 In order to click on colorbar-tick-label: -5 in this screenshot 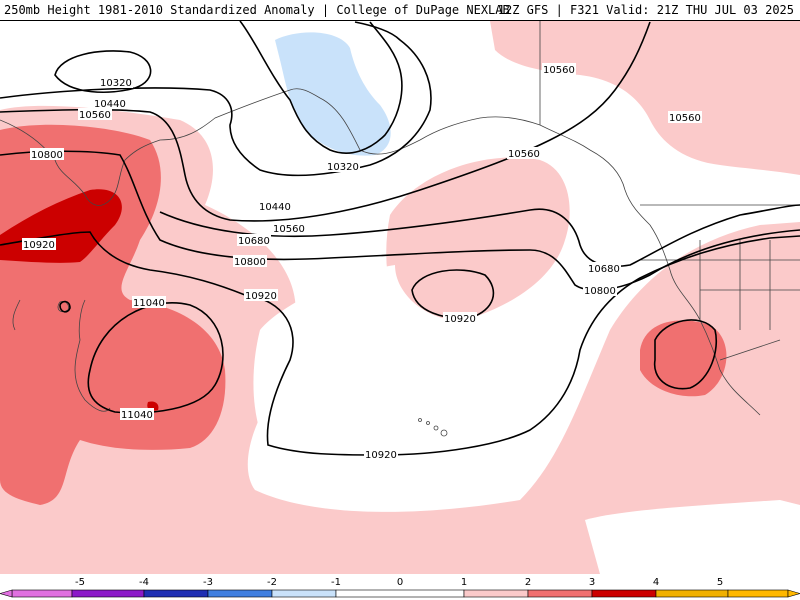, I will do `click(80, 582)`.